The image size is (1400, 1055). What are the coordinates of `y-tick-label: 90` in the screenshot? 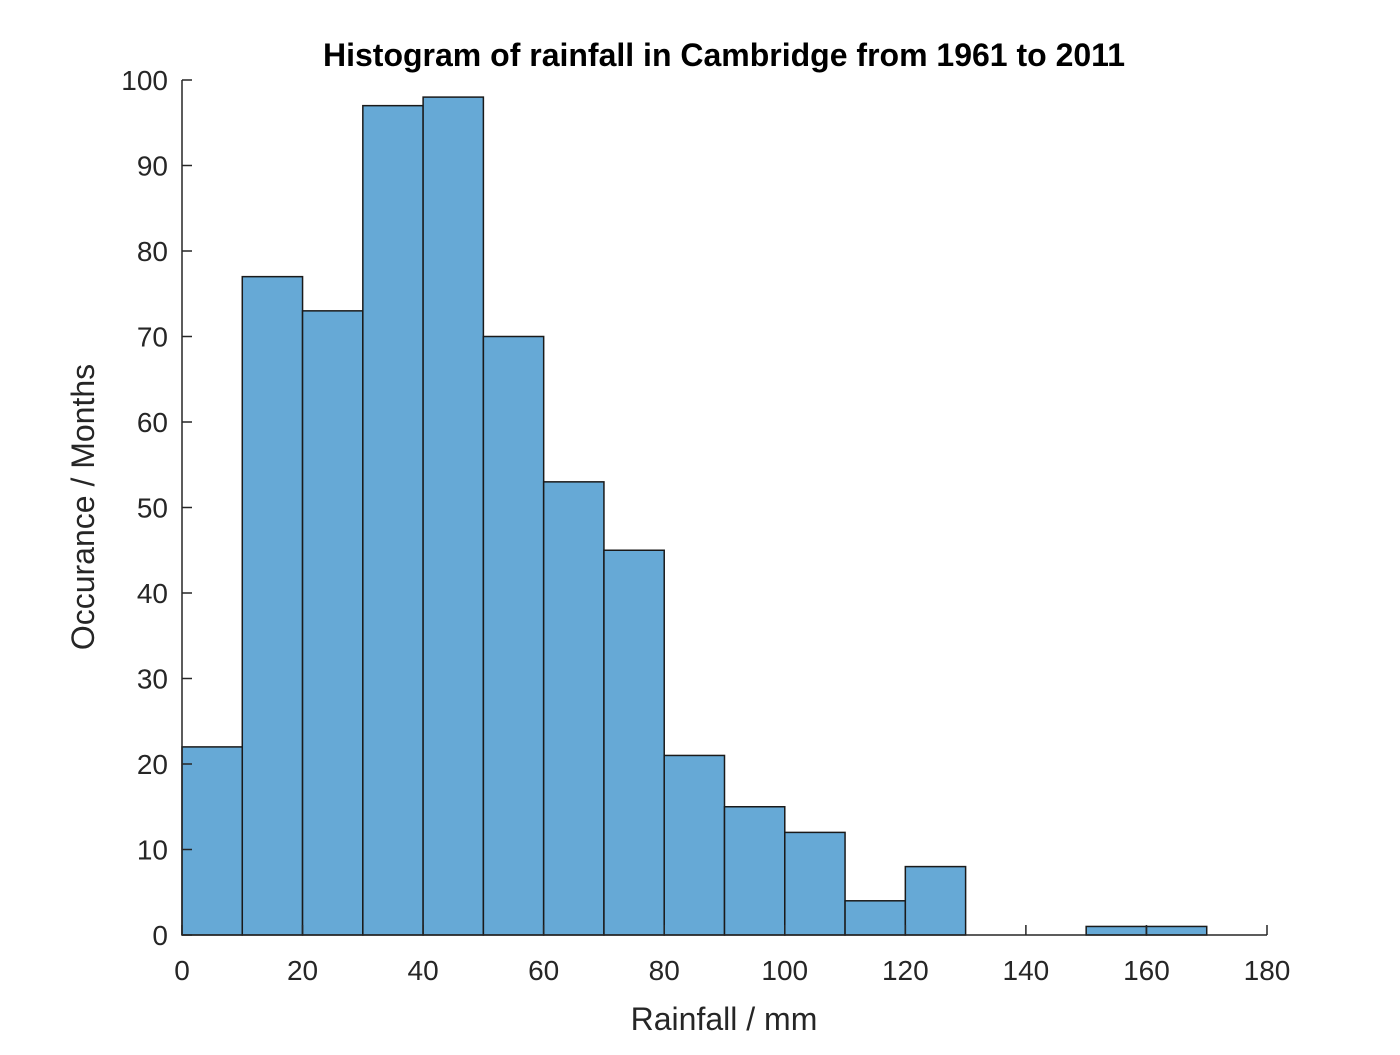 It's located at (152, 166).